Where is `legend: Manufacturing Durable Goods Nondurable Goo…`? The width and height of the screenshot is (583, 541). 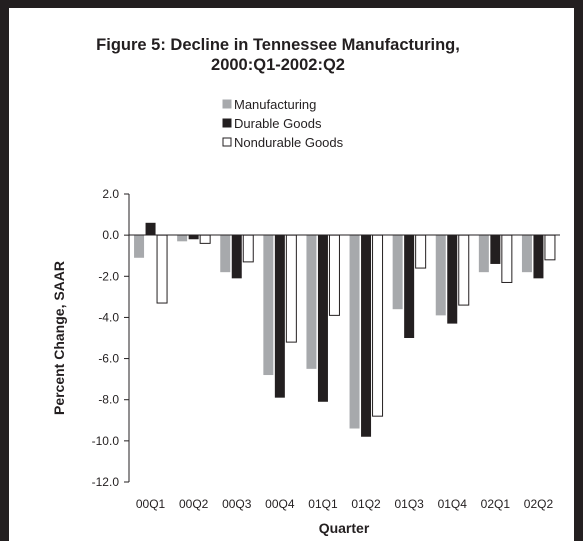 legend: Manufacturing Durable Goods Nondurable Goo… is located at coordinates (283, 123).